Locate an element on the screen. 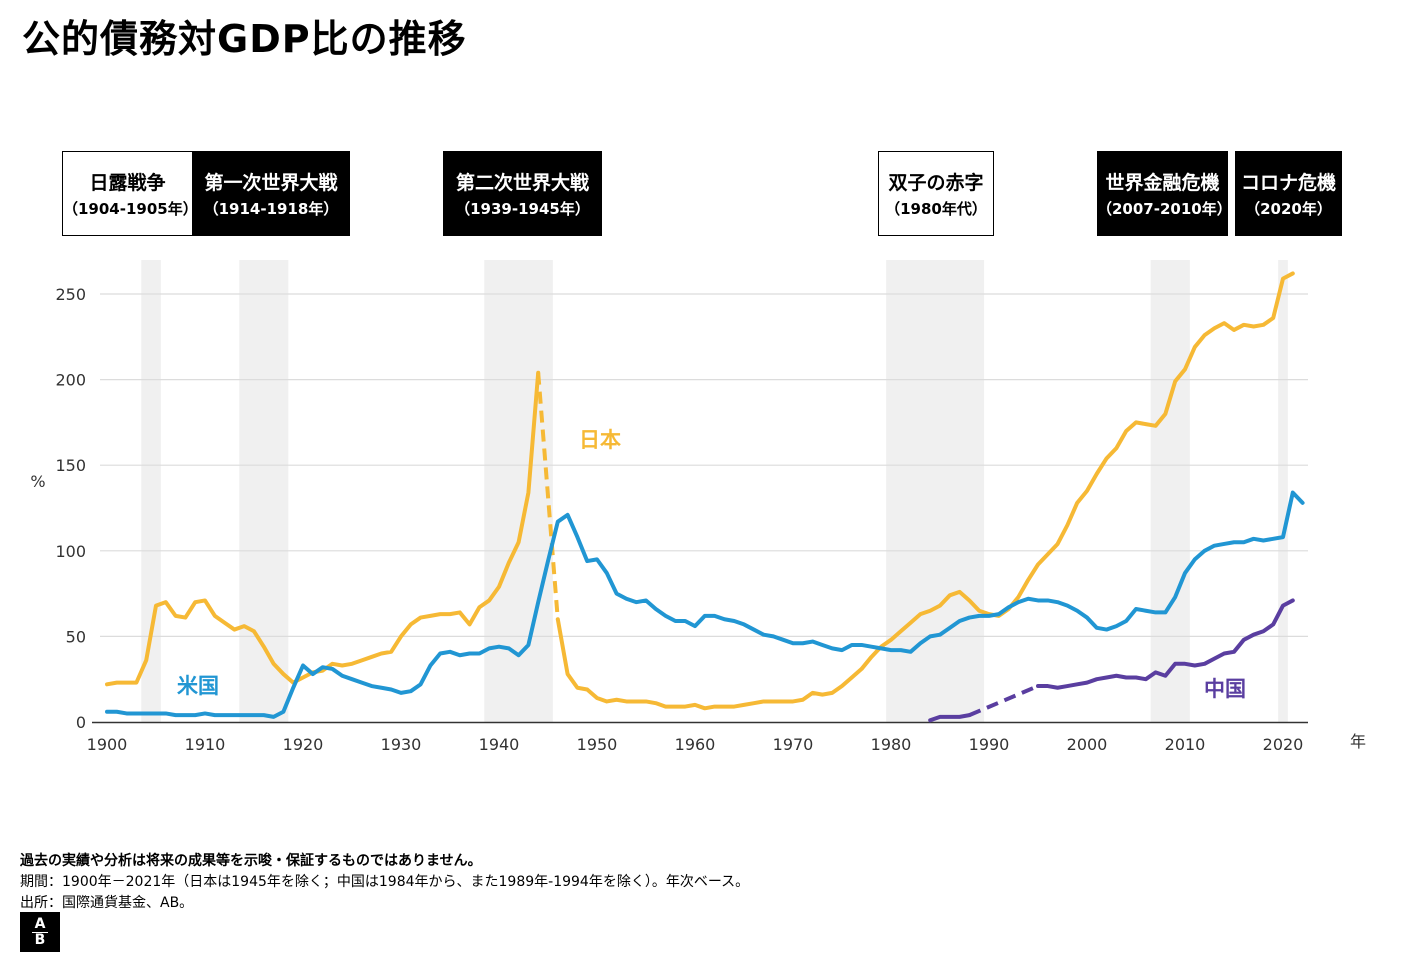 The width and height of the screenshot is (1406, 955). x-tick-label: 1930 is located at coordinates (401, 744).